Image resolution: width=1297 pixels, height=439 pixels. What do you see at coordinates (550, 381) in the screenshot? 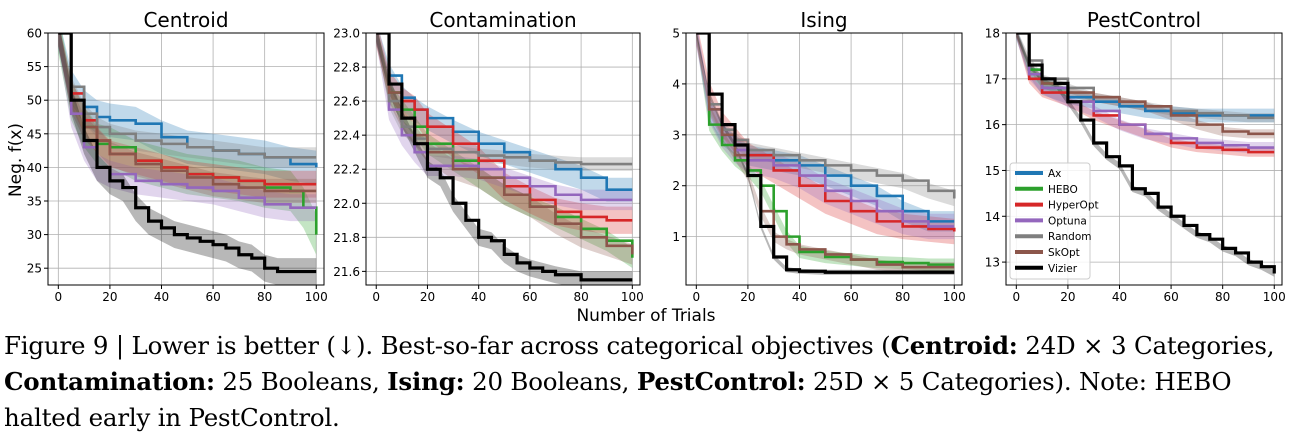
I see `caption-desc-ising: 20 Booleans,` at bounding box center [550, 381].